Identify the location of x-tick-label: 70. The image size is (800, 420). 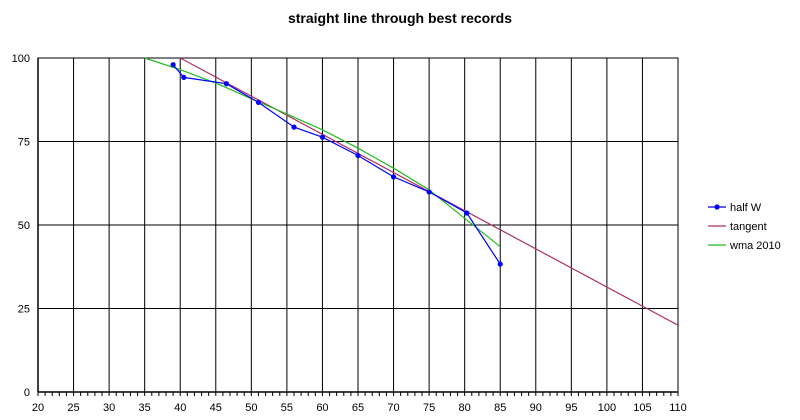
(393, 408).